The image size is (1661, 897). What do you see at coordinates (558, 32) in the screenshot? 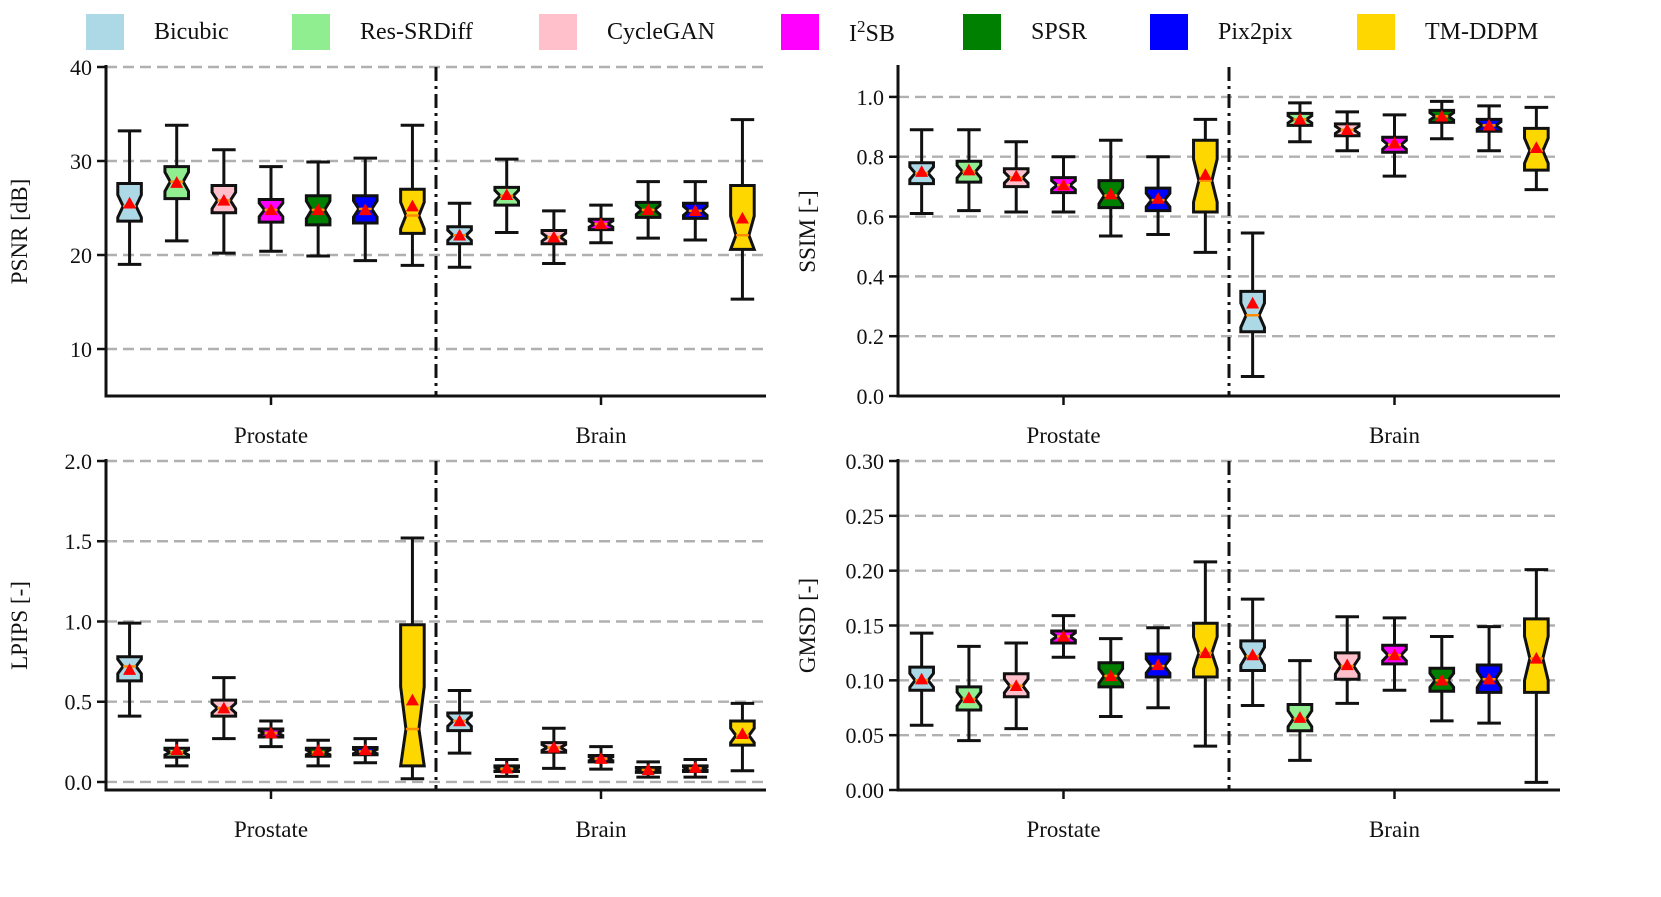
I see `legend-swatch-cyclegan` at bounding box center [558, 32].